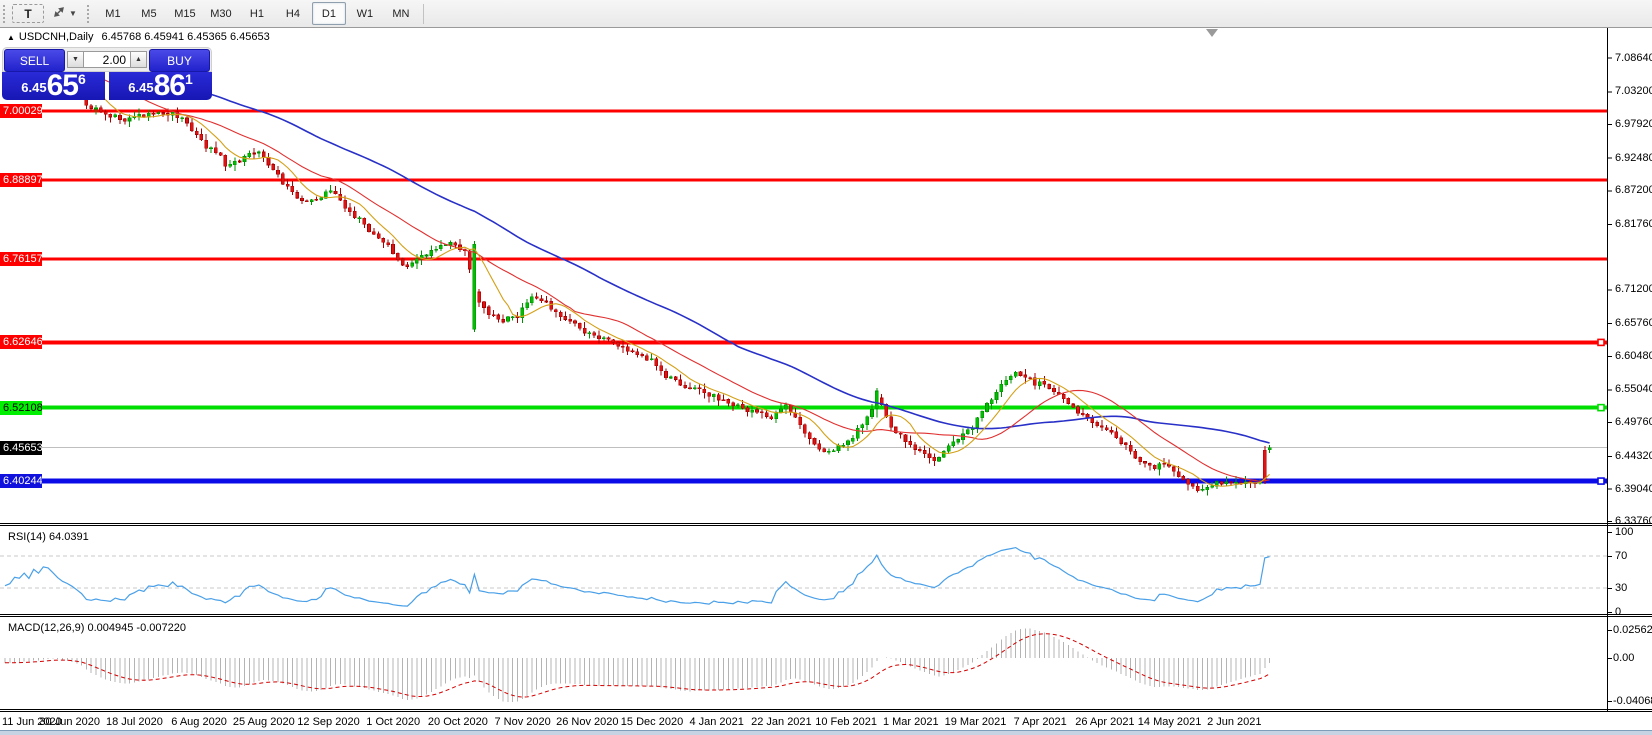 This screenshot has height=735, width=1652. Describe the element at coordinates (328, 13) in the screenshot. I see `timeframe-button-d1: D1` at that location.